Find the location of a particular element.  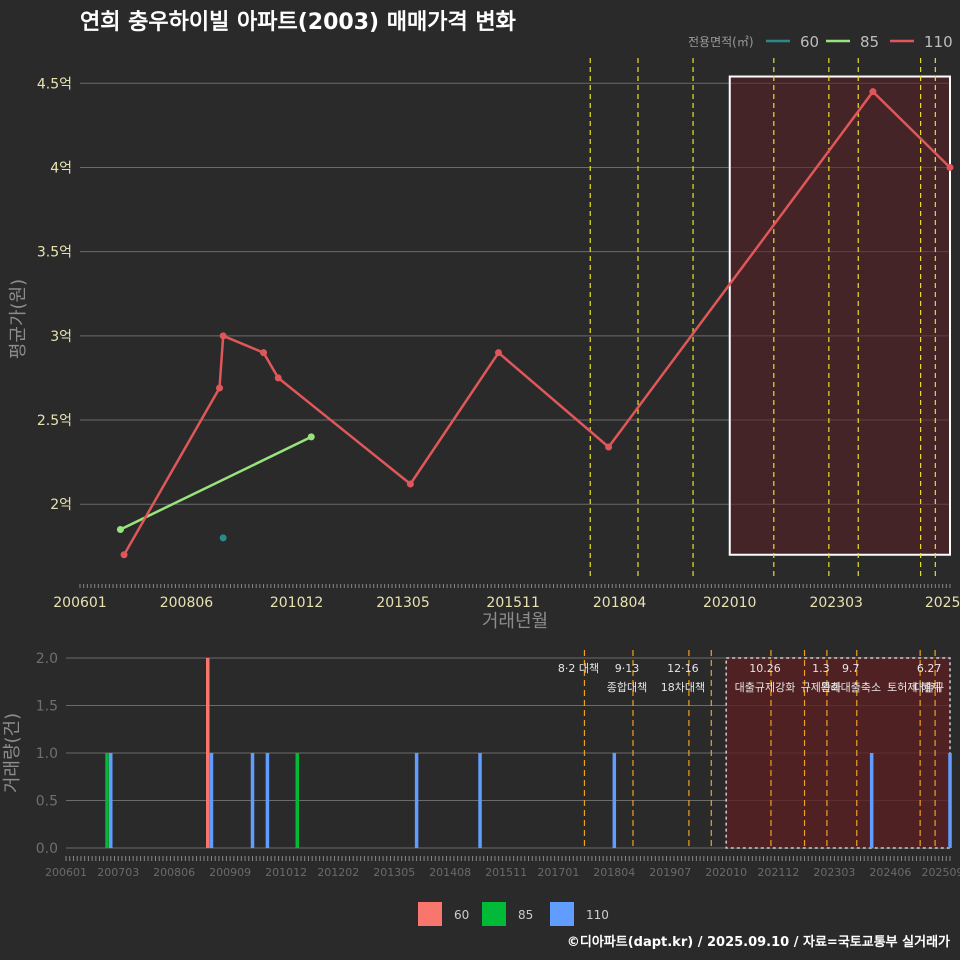

x-tick-label: 202112 is located at coordinates (778, 872).